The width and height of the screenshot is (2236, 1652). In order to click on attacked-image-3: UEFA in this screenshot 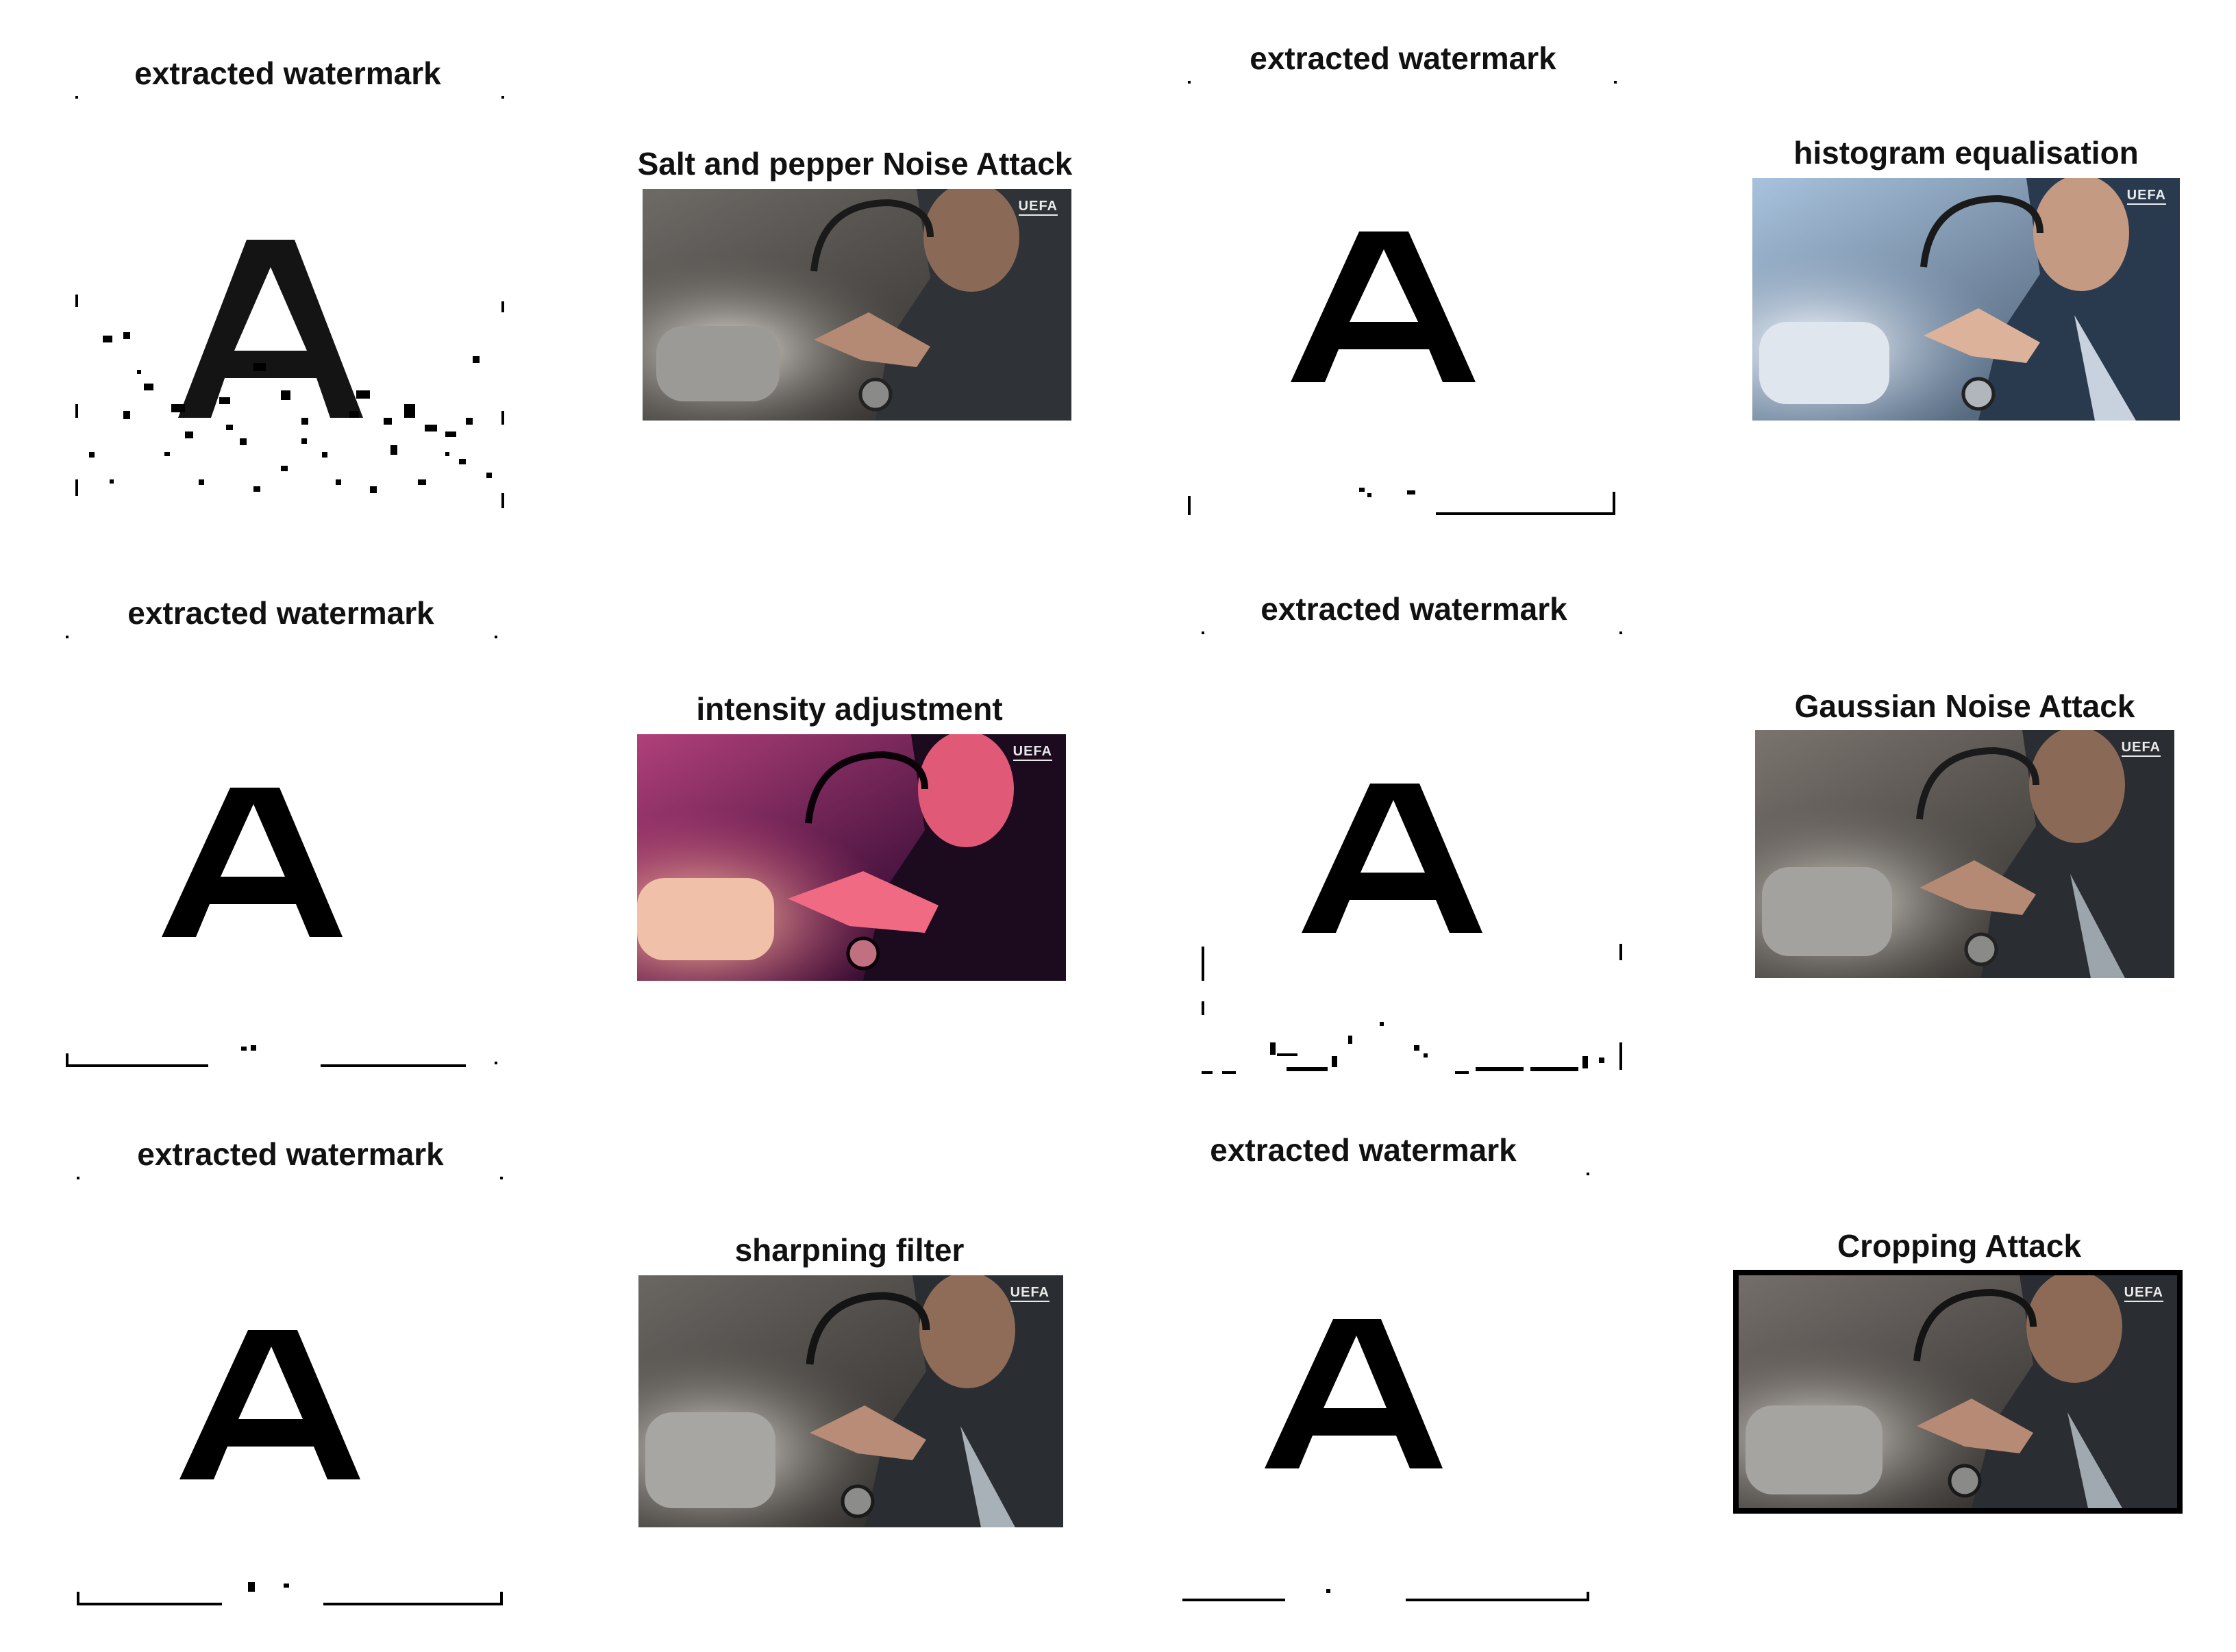, I will do `click(851, 857)`.